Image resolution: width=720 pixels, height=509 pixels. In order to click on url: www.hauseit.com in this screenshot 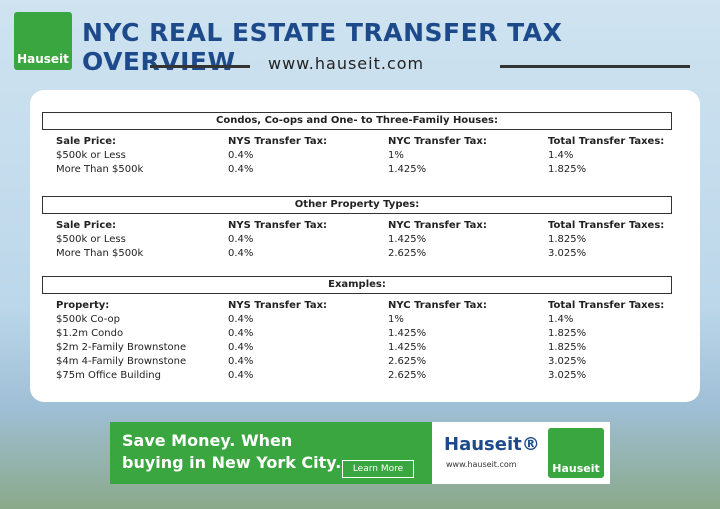, I will do `click(346, 63)`.